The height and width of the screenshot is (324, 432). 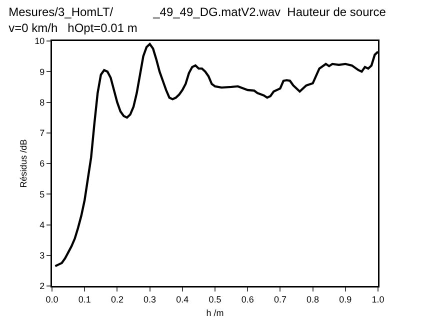 What do you see at coordinates (42, 194) in the screenshot?
I see `y-tick-label: 5` at bounding box center [42, 194].